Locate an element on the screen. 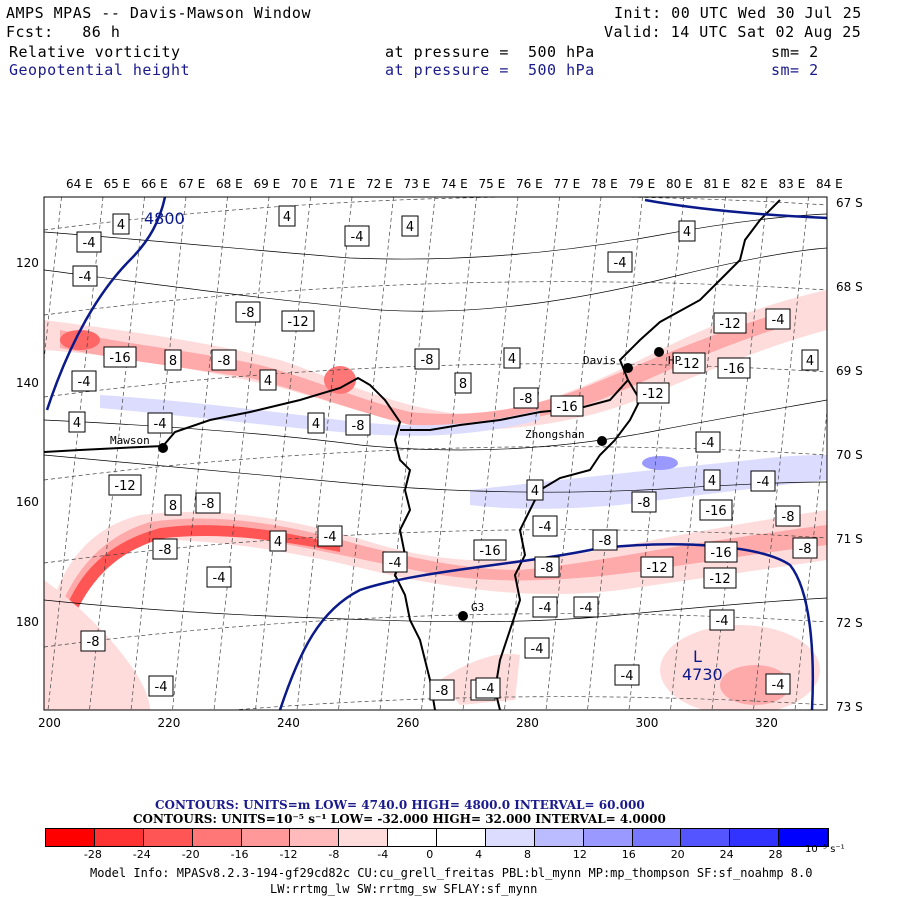 This screenshot has width=900, height=900. coastline-amery is located at coordinates (567, 544).